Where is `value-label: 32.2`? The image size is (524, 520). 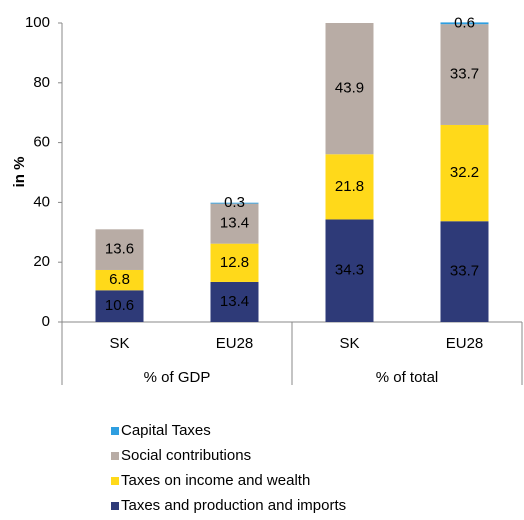
value-label: 32.2 is located at coordinates (464, 172).